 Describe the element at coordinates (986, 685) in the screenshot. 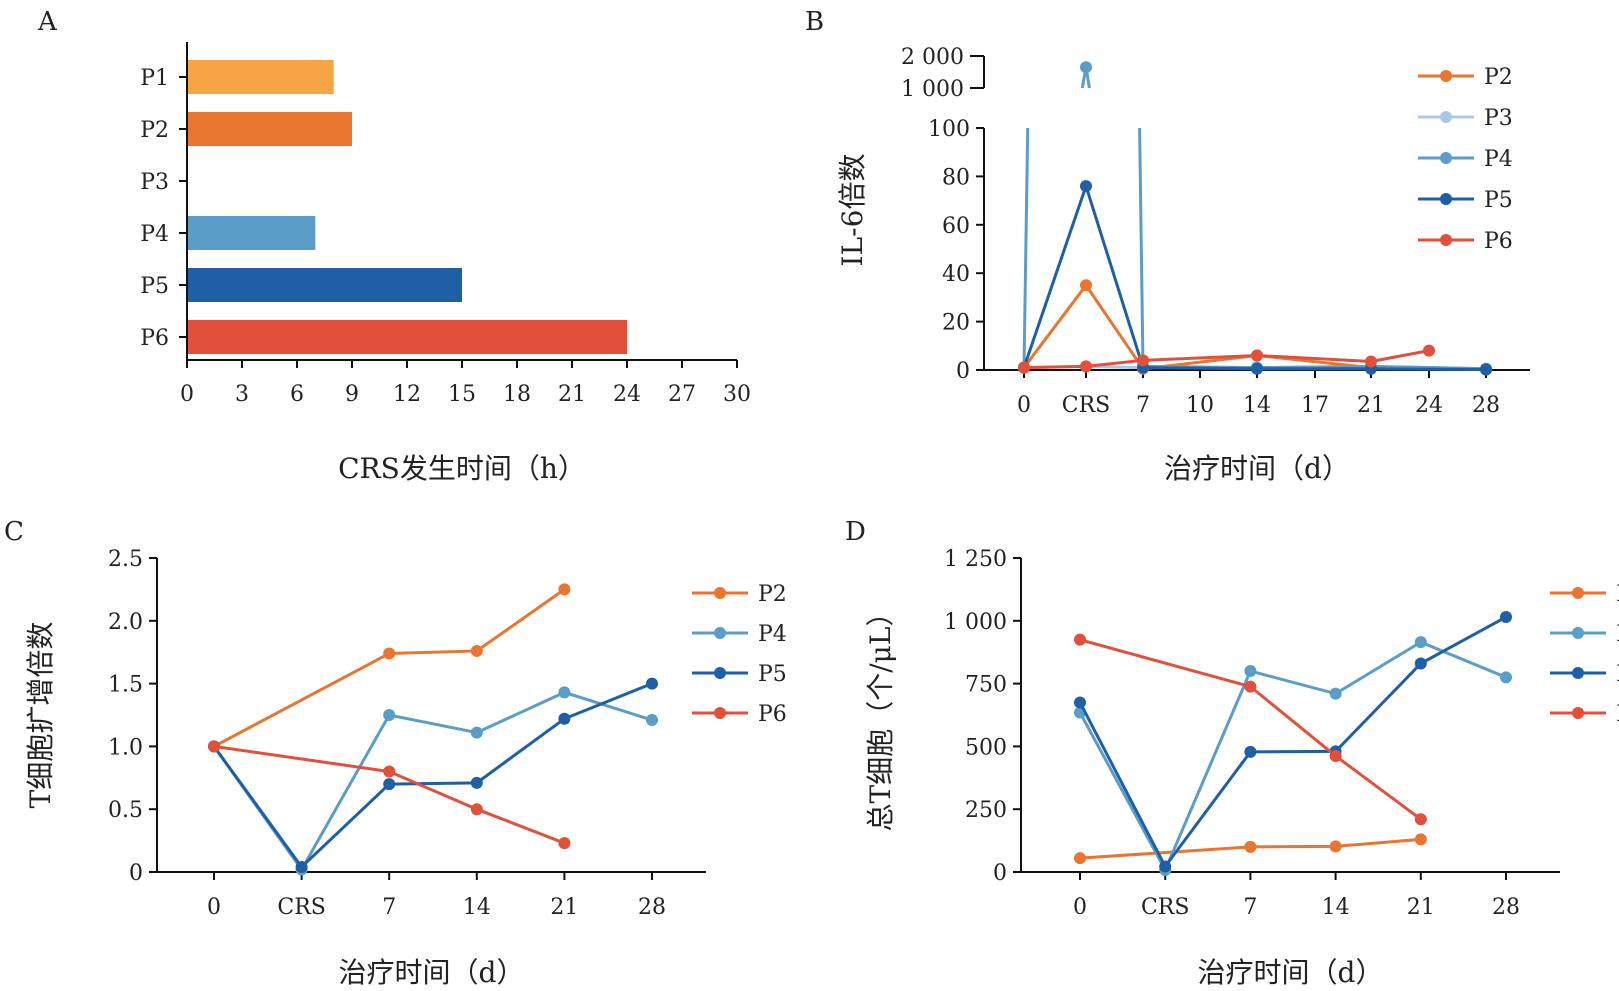

I see `panel-d-y-tick-label: 750` at that location.